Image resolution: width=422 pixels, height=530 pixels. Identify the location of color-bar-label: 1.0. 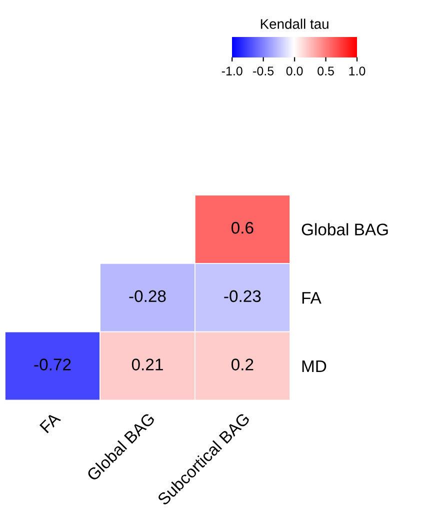
(357, 71).